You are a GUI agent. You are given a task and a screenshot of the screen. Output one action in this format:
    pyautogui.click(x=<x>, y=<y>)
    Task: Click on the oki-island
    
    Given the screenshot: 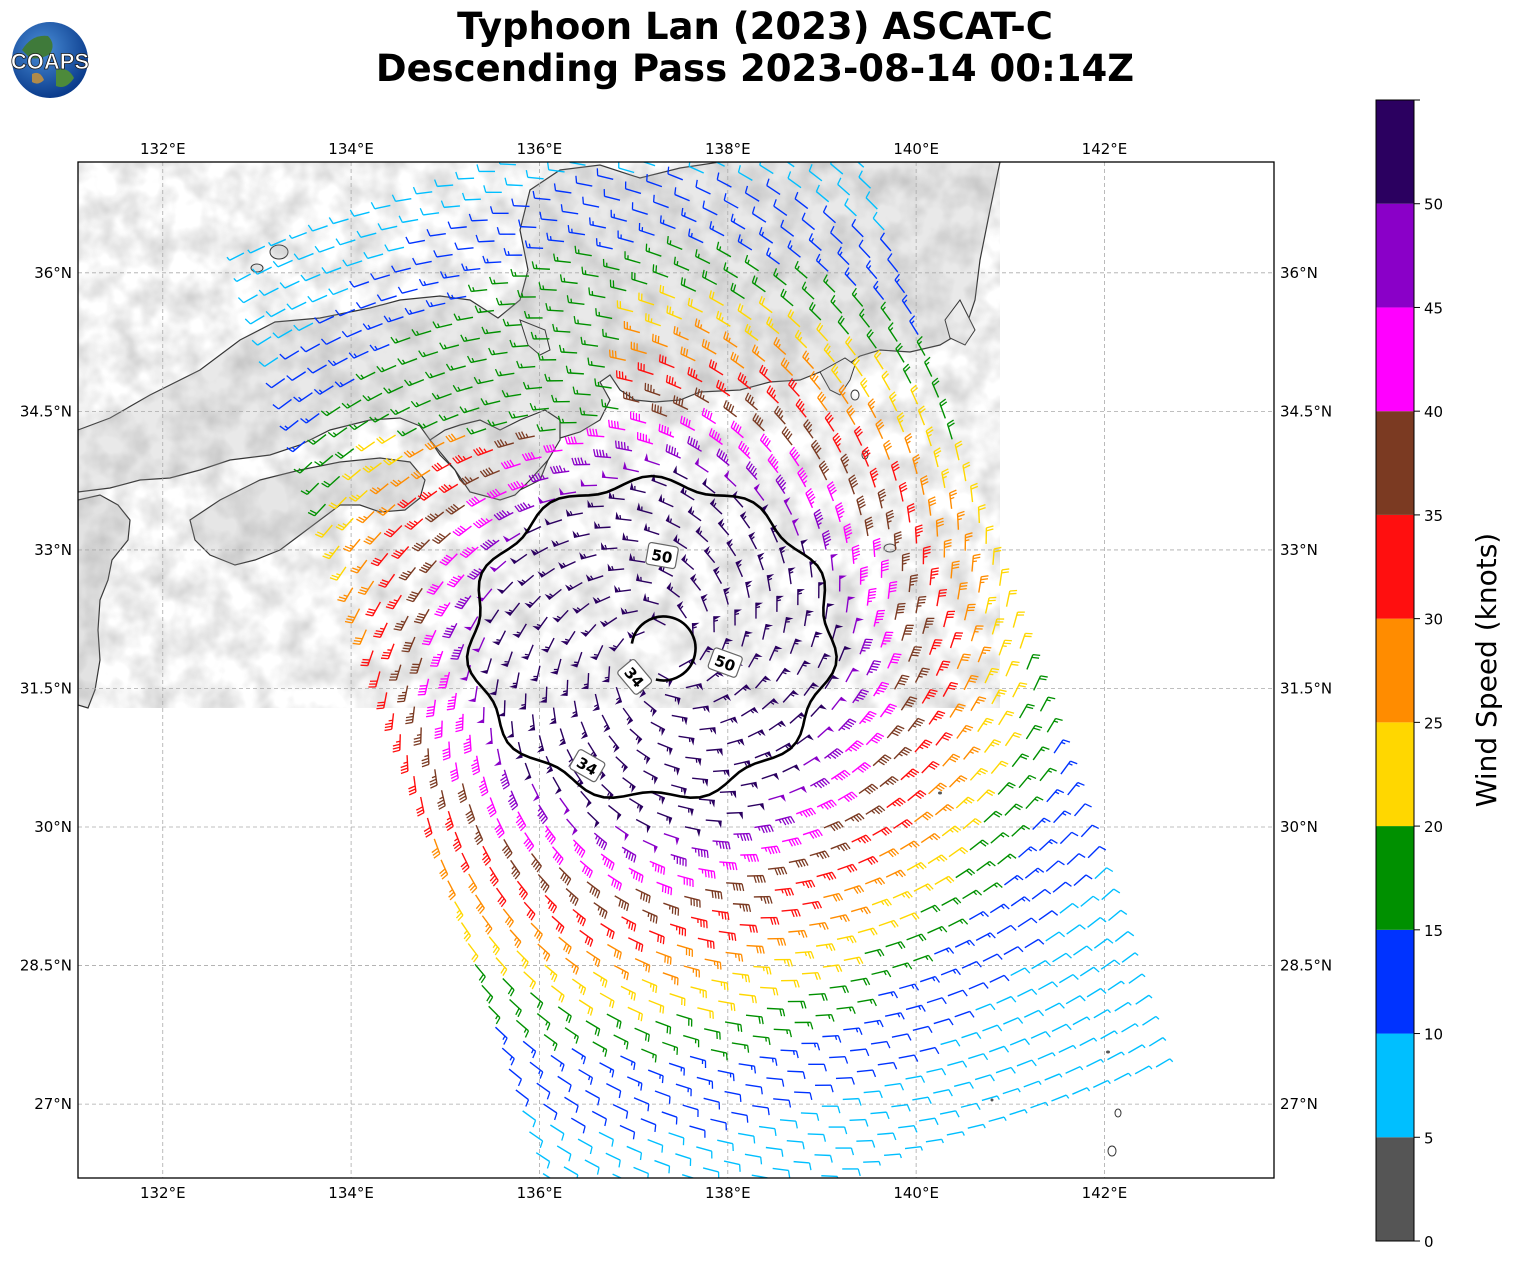 What is the action you would take?
    pyautogui.click(x=279, y=252)
    